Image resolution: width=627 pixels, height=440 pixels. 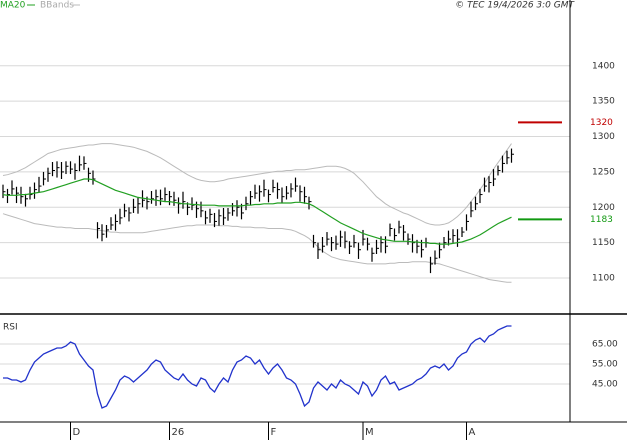 What do you see at coordinates (10, 328) in the screenshot?
I see `rsi-title: RSI` at bounding box center [10, 328].